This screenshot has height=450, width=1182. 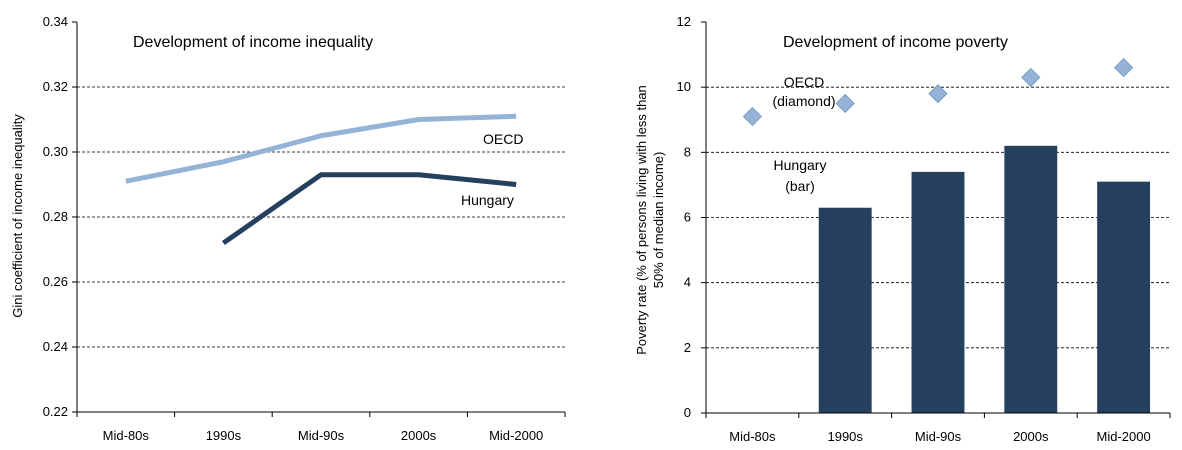 I want to click on y-tick-label-10: 10, so click(x=684, y=86).